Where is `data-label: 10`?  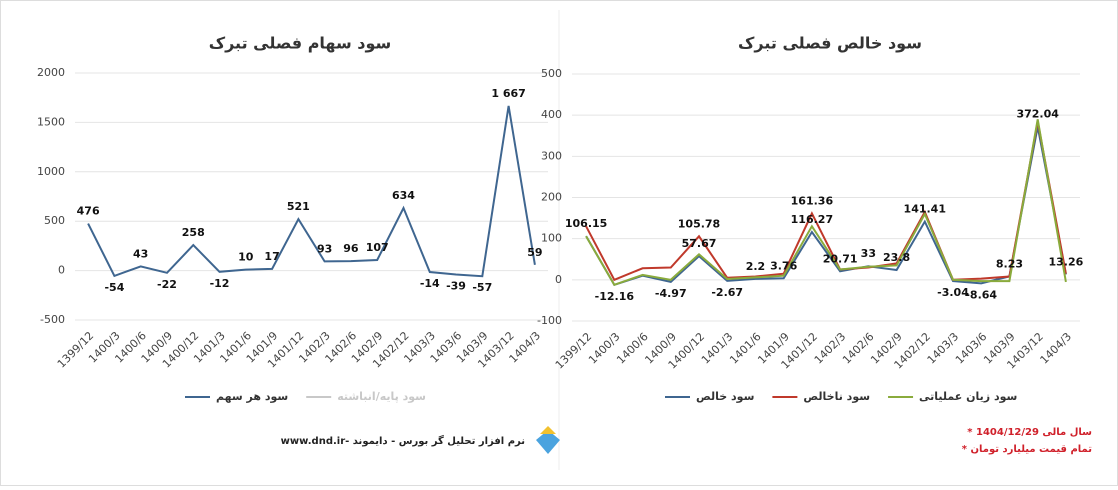 data-label: 10 is located at coordinates (246, 257).